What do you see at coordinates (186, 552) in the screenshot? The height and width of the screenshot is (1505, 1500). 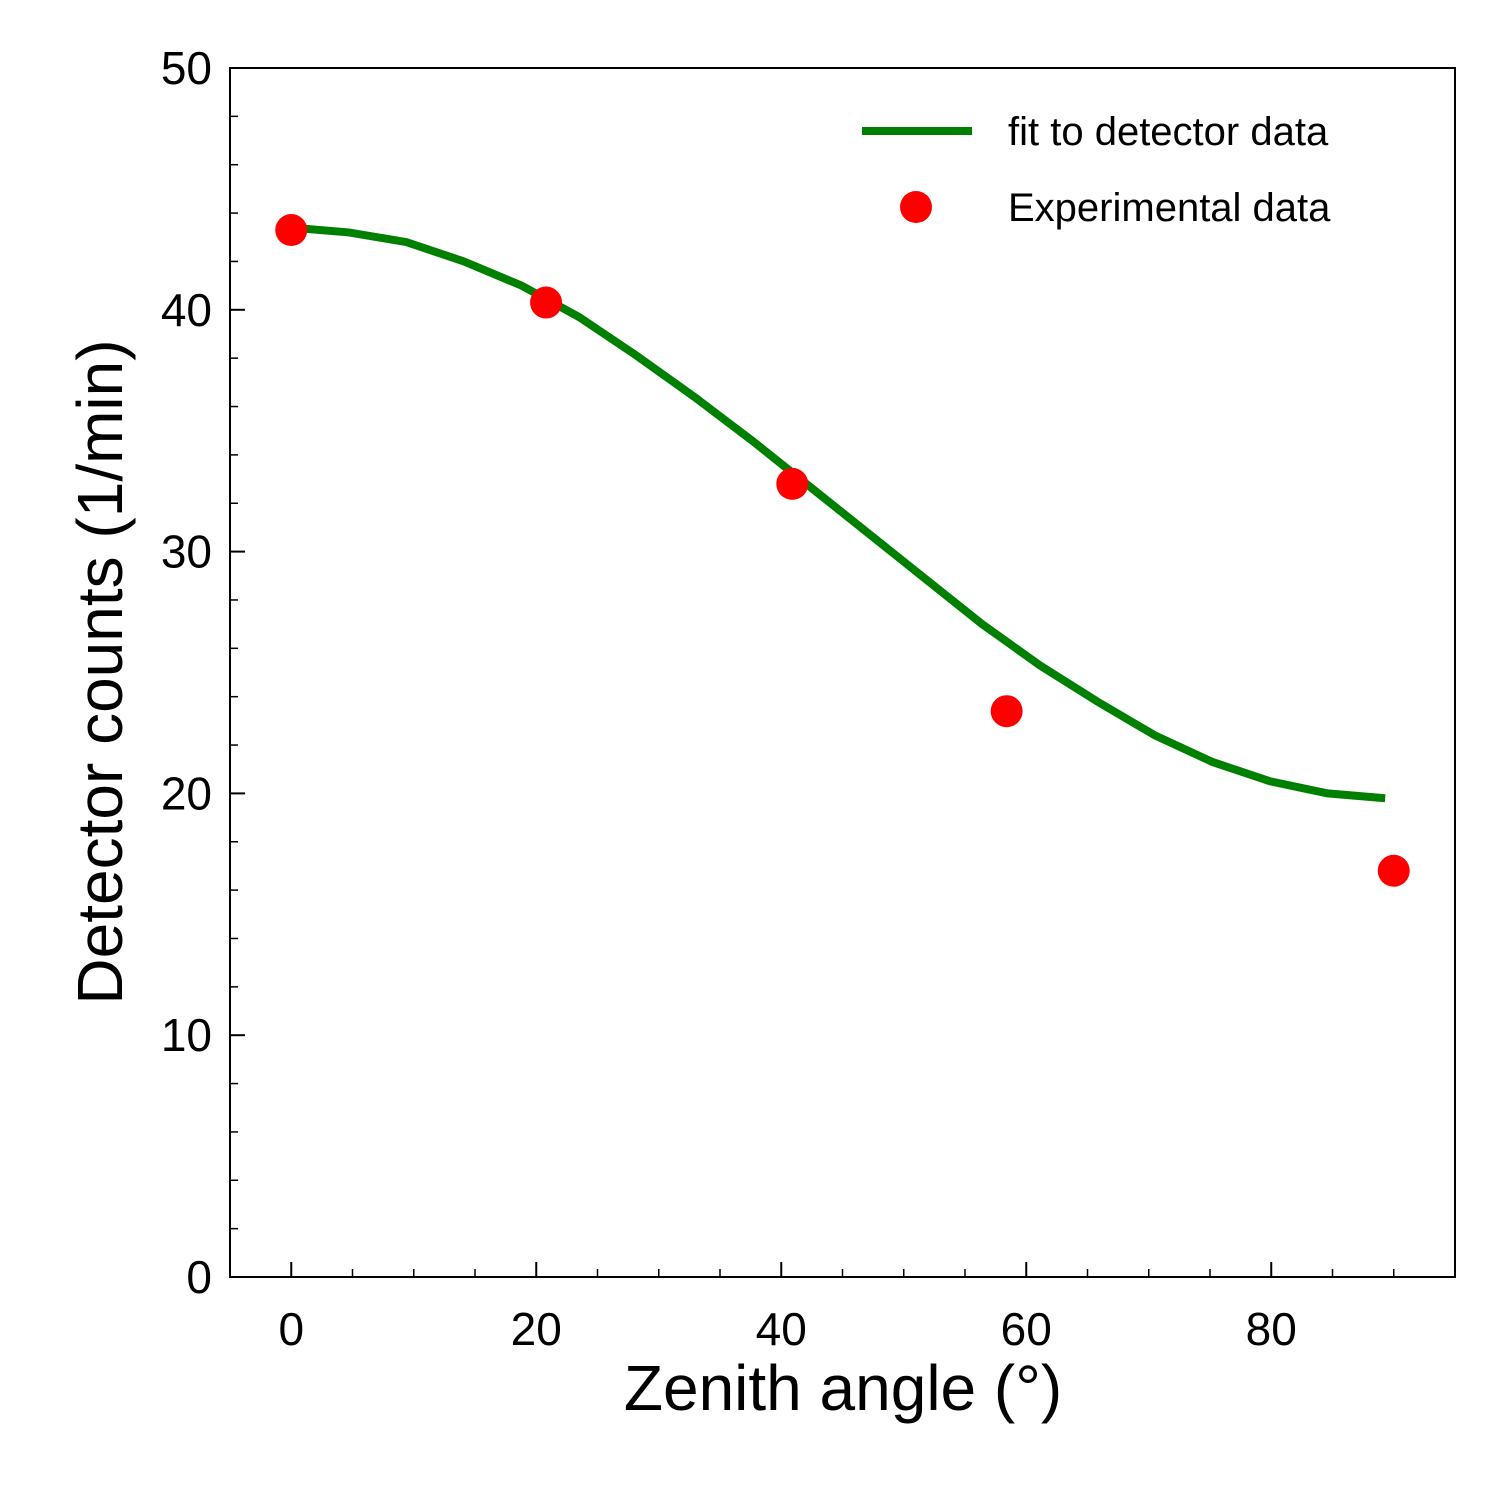 I see `y-tick-label: 30` at bounding box center [186, 552].